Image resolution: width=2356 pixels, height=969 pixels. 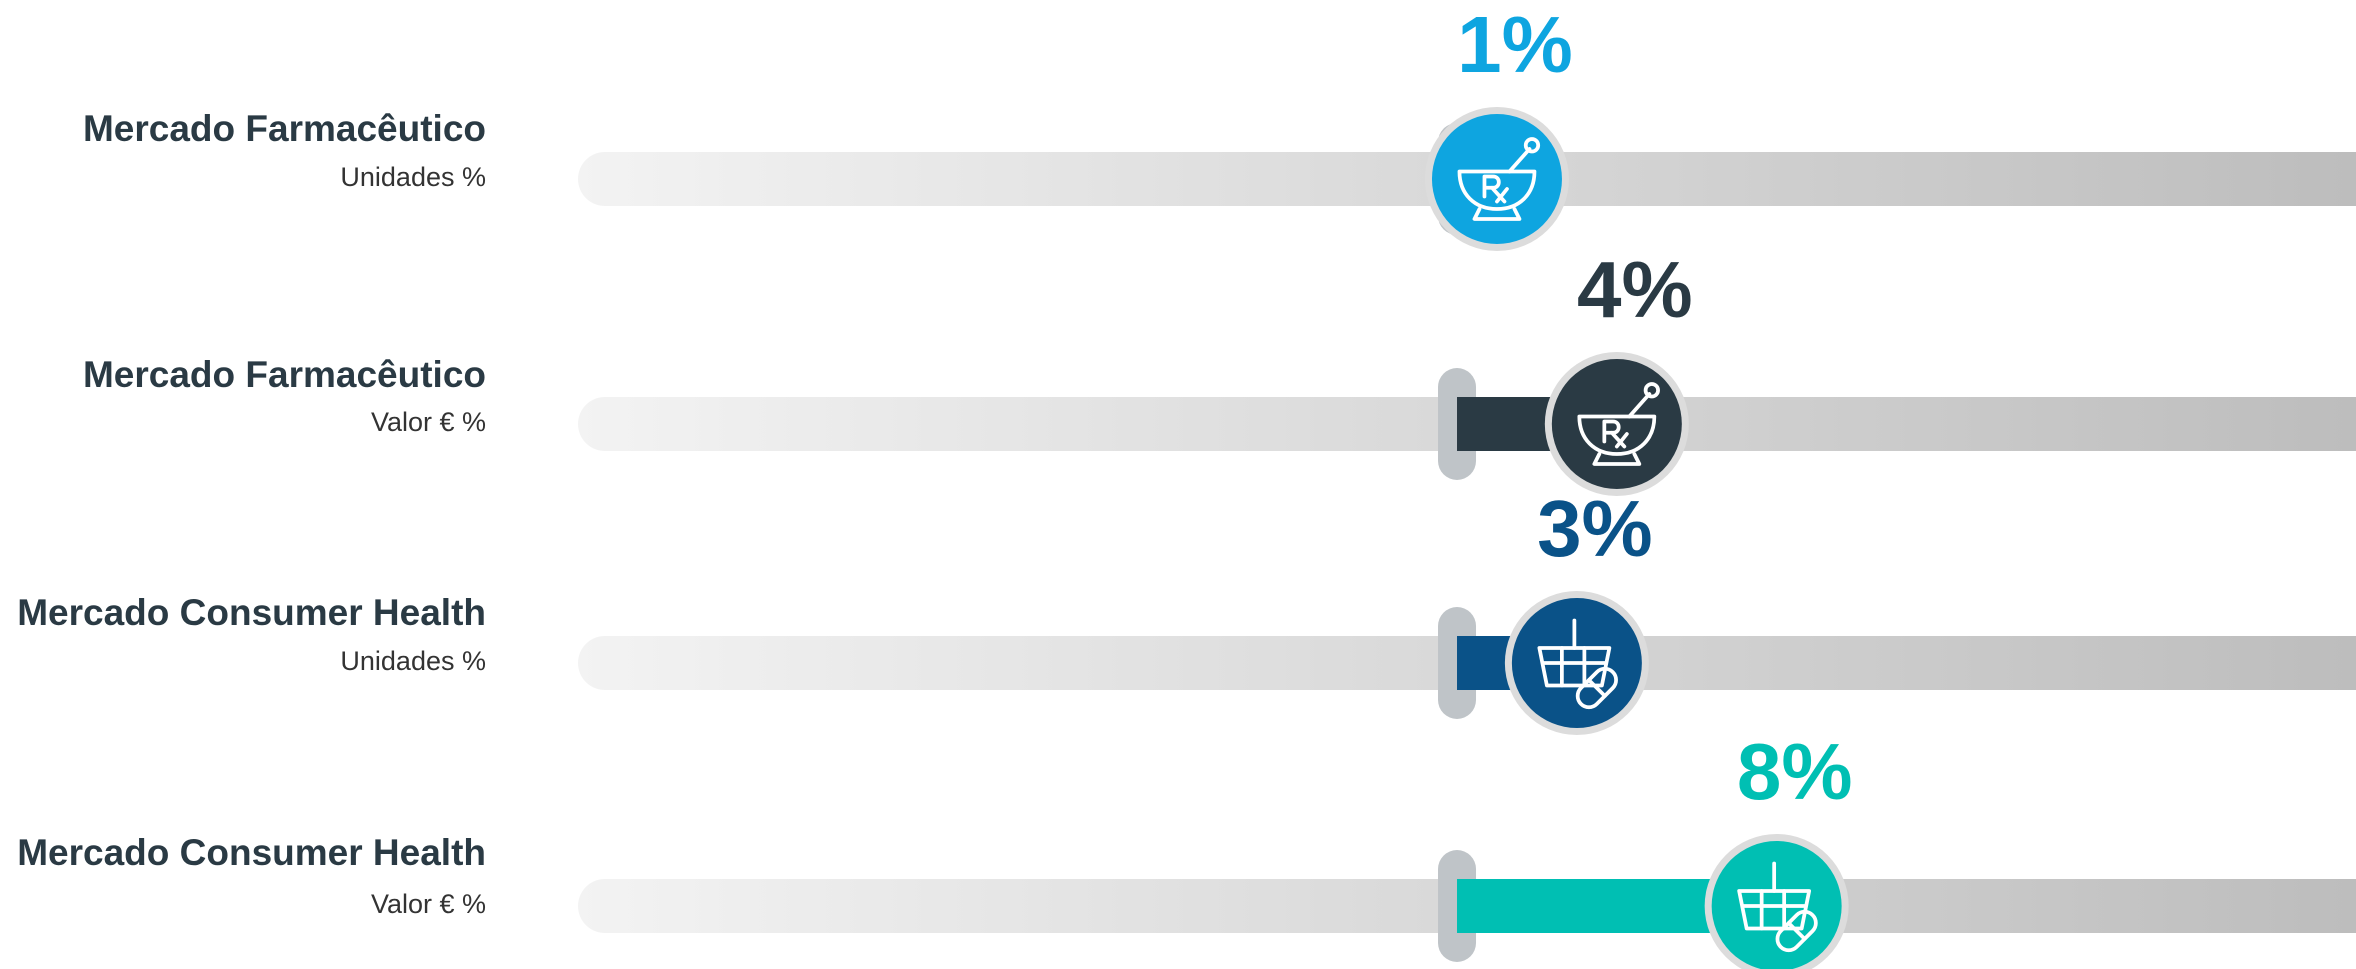 What do you see at coordinates (1795, 771) in the screenshot?
I see `value-label: 8%` at bounding box center [1795, 771].